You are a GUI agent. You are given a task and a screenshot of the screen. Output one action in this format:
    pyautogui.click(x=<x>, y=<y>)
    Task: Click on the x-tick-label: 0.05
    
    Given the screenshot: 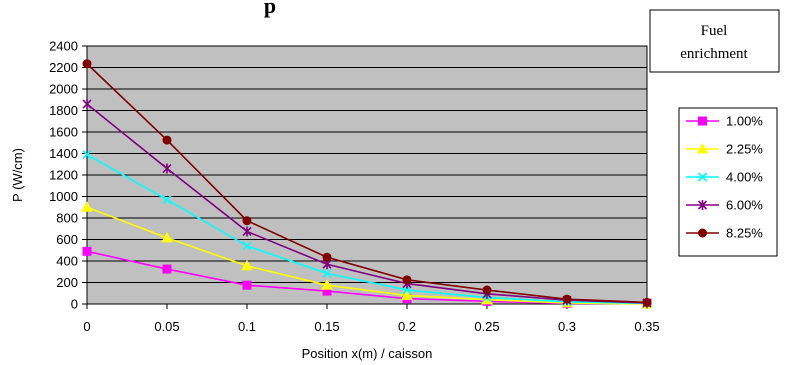 What is the action you would take?
    pyautogui.click(x=166, y=326)
    